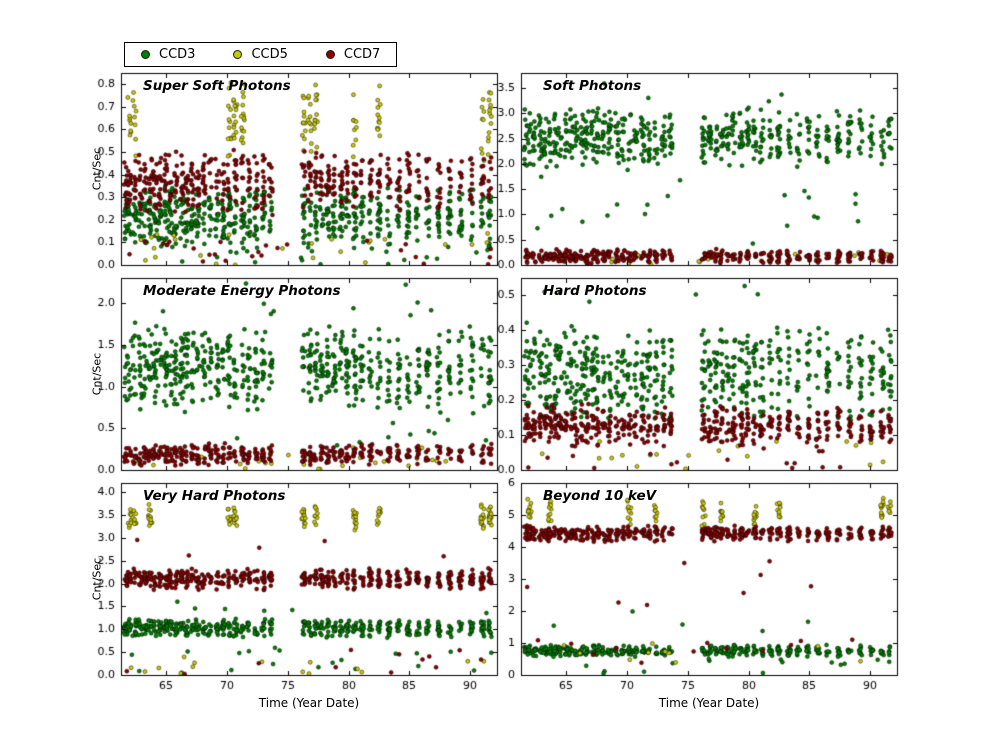 This screenshot has height=750, width=1000. I want to click on x-axis-label-right: Time (Year Date), so click(709, 703).